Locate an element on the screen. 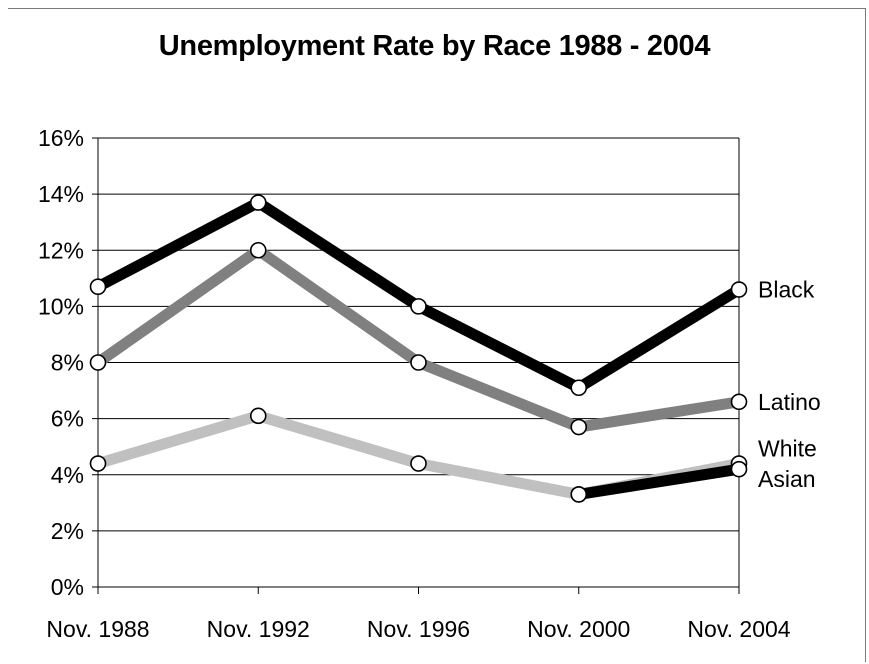 The width and height of the screenshot is (869, 664). marker-asian-nov-2004 is located at coordinates (739, 469).